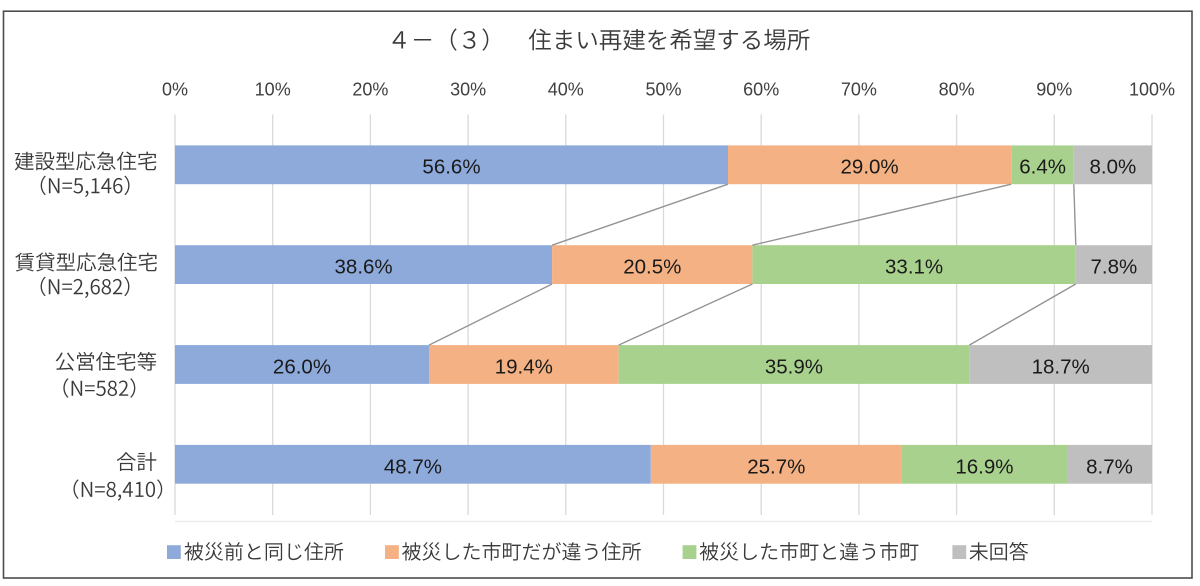  I want to click on svg-text: 40%, so click(566, 90).